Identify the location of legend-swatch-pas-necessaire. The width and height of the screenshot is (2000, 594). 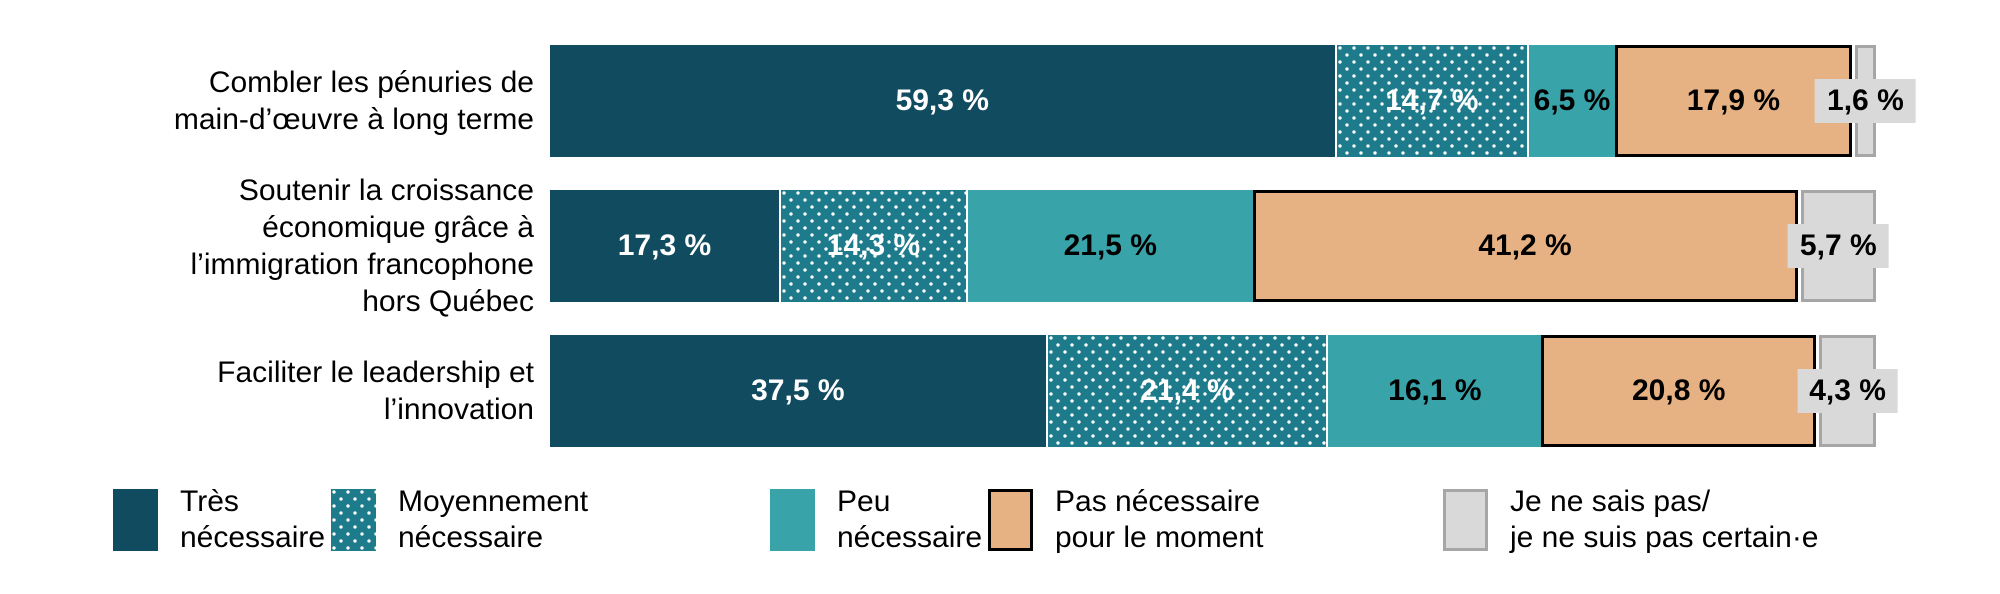
(1010, 520).